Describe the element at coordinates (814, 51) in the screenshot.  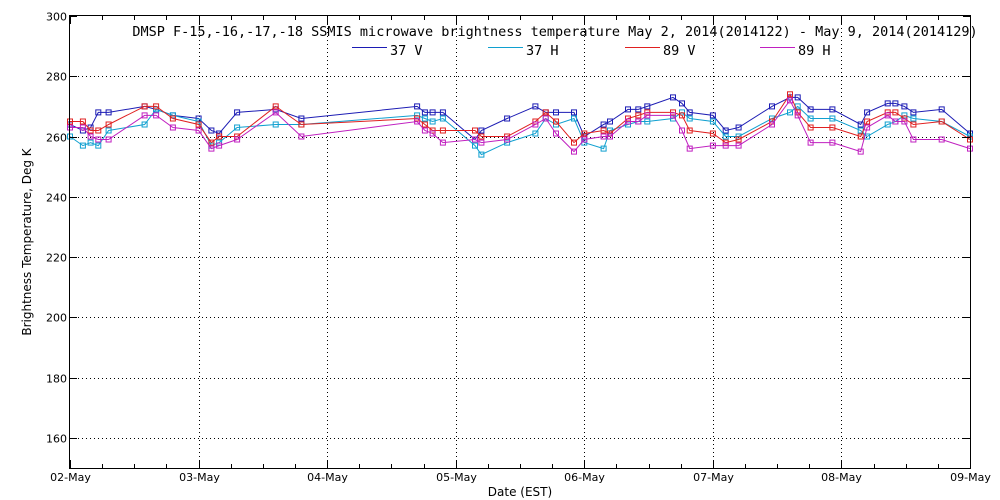
I see `legend-label: 89 H` at that location.